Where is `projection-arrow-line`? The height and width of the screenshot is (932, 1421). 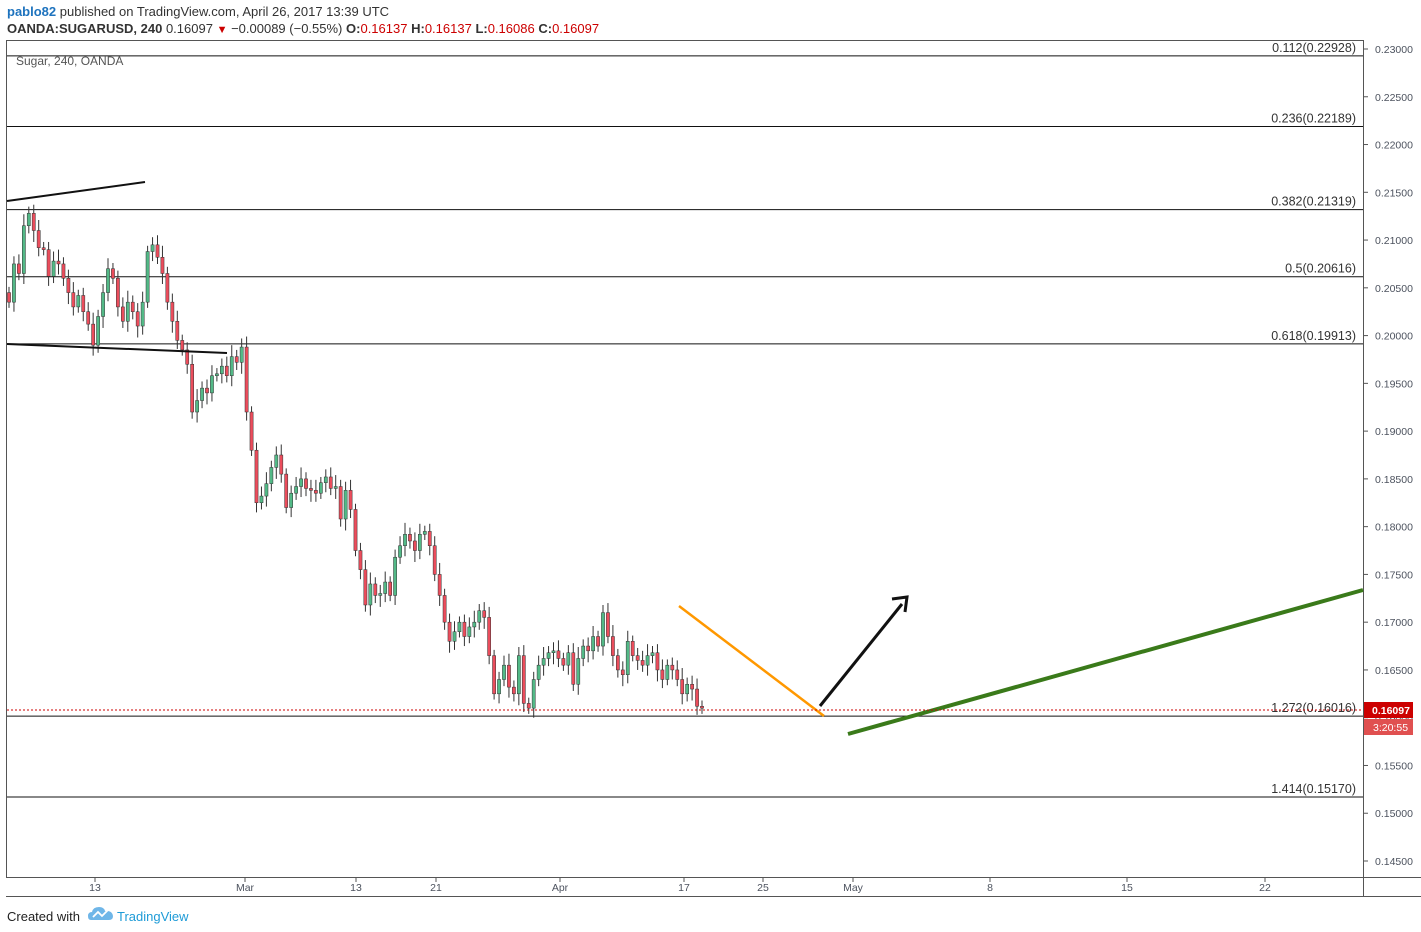 projection-arrow-line is located at coordinates (861, 655).